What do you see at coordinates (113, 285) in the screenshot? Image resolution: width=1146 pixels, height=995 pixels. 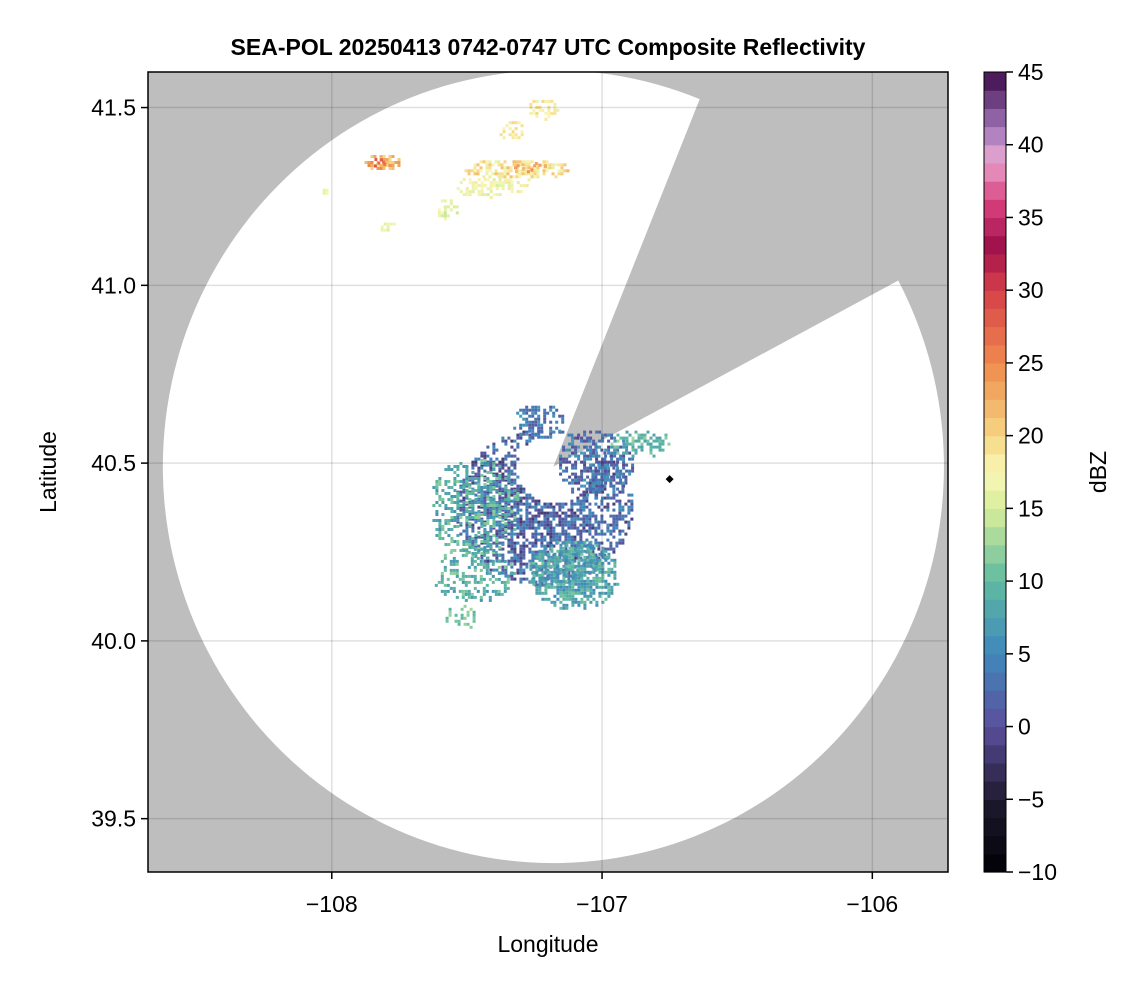 I see `y-tick-label: 41.0` at bounding box center [113, 285].